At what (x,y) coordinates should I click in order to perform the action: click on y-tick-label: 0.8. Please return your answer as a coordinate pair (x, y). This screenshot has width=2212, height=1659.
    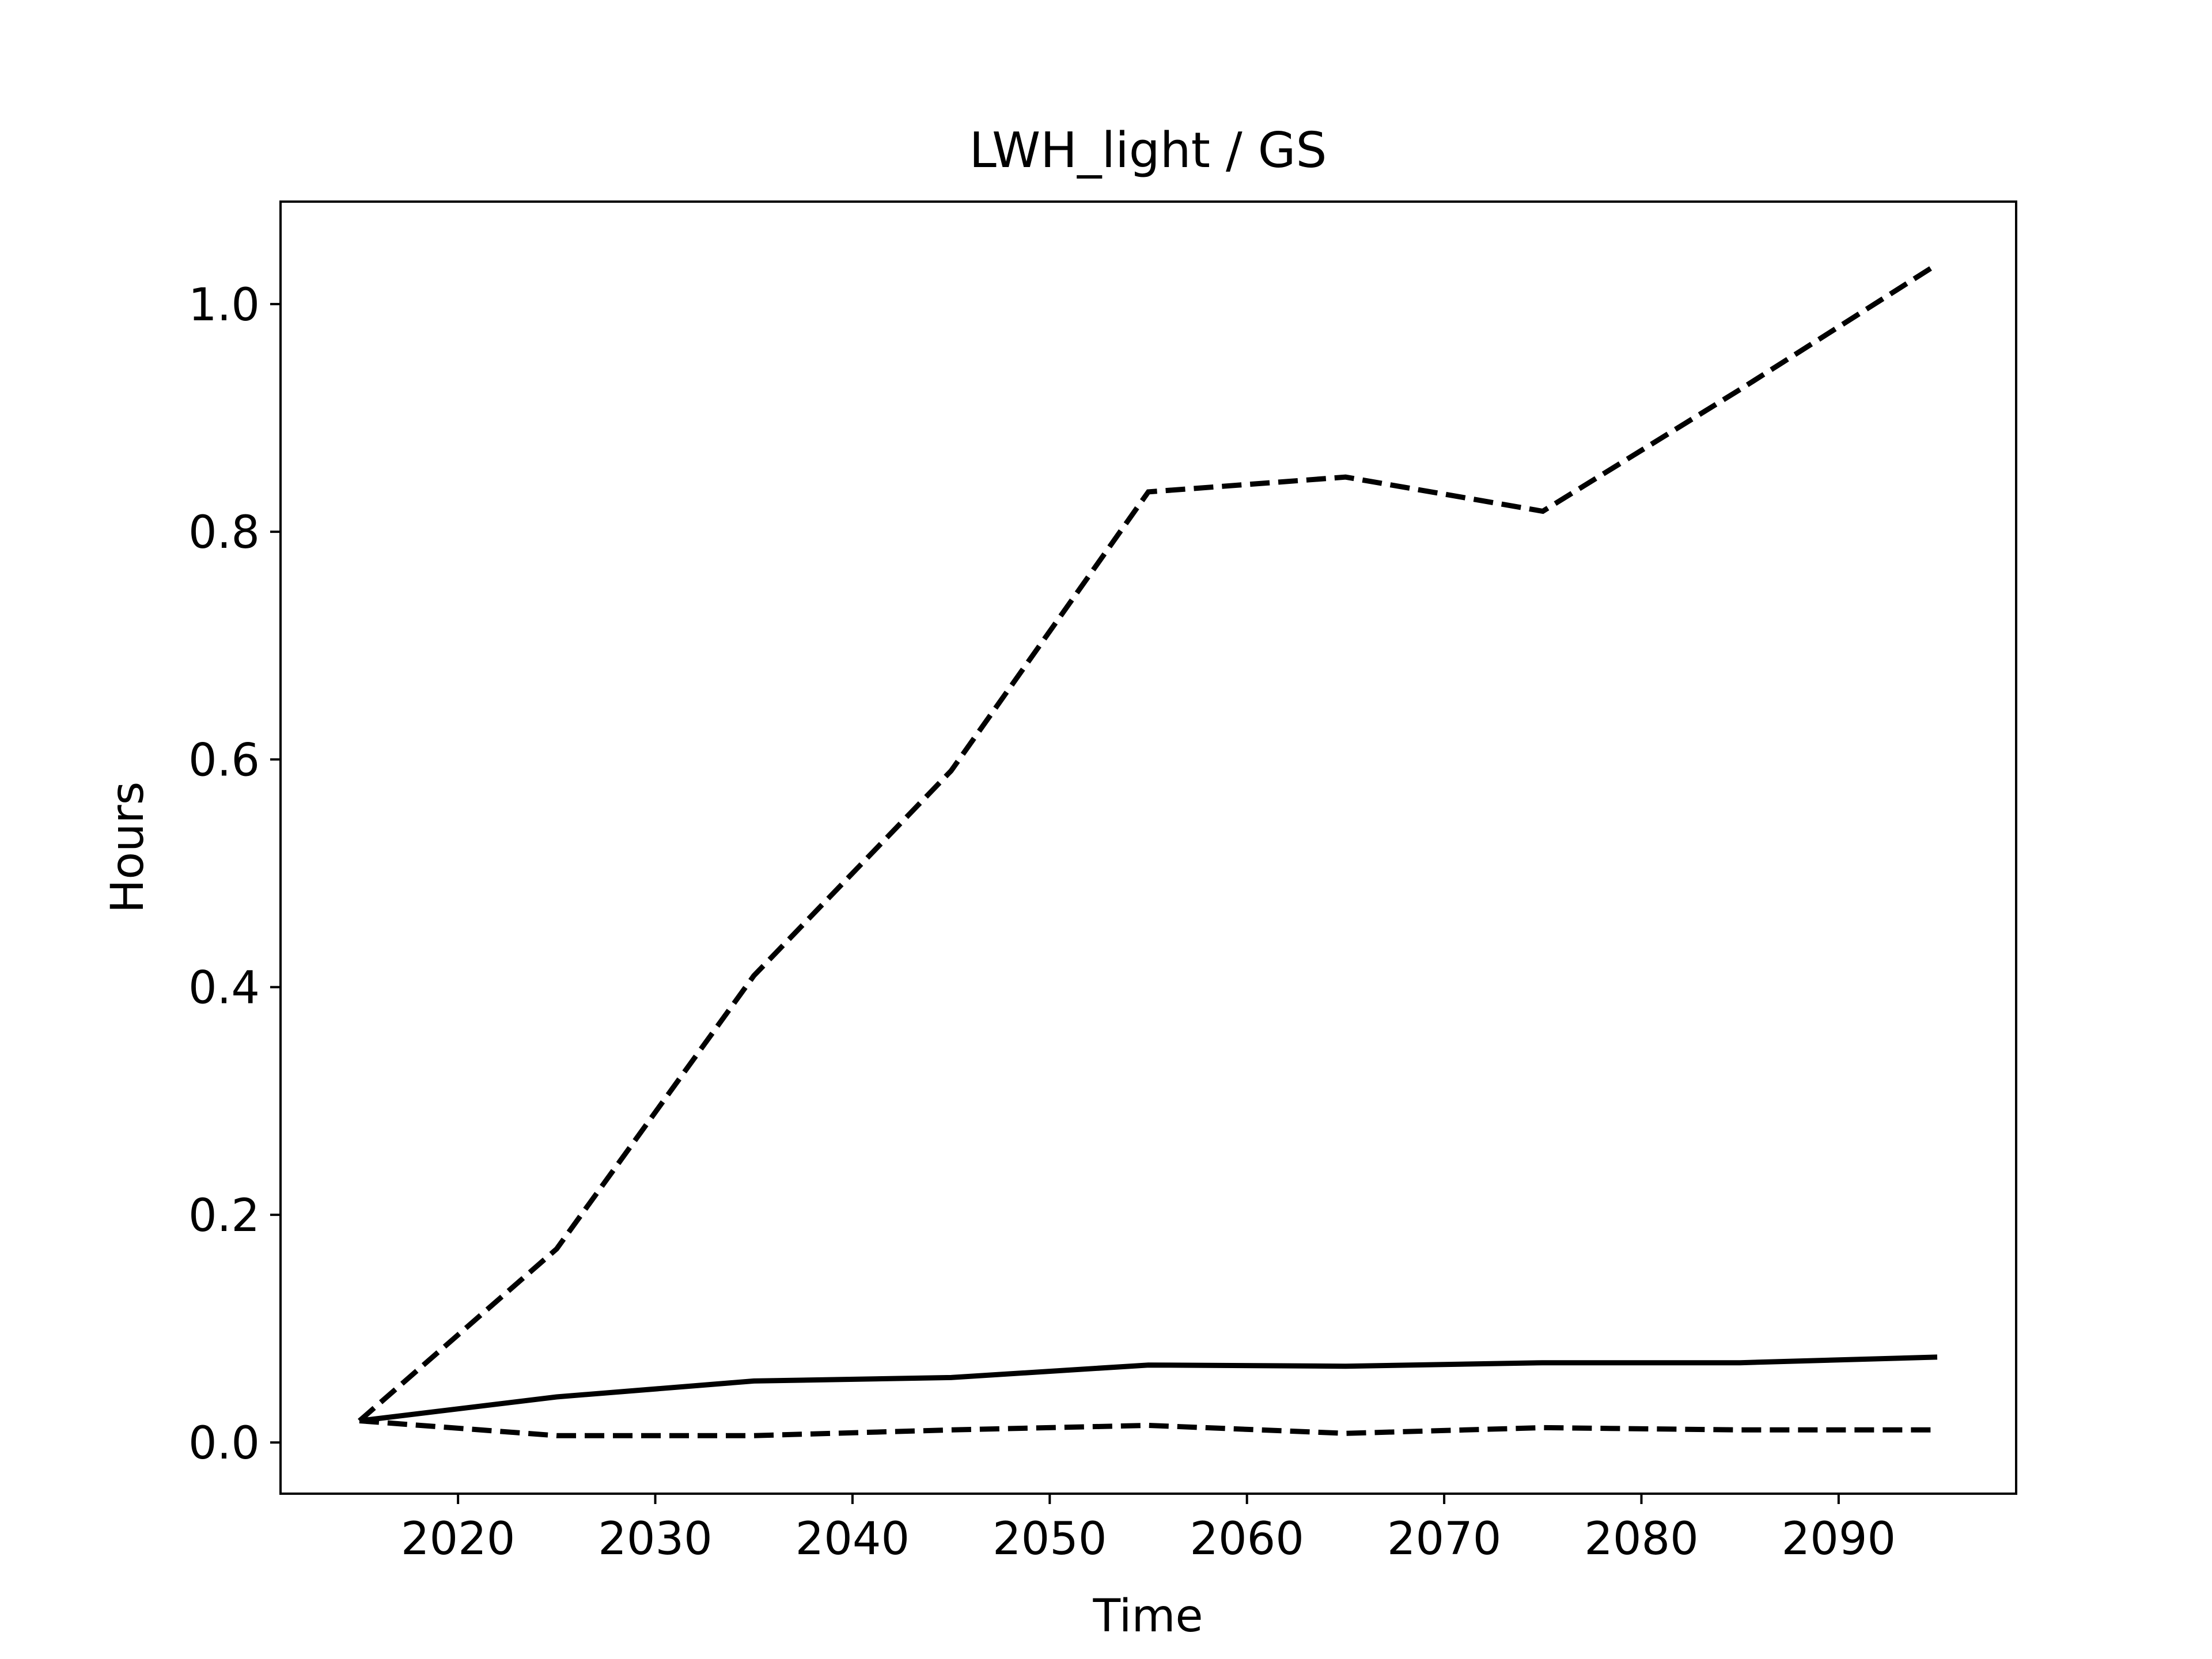
    Looking at the image, I should click on (224, 533).